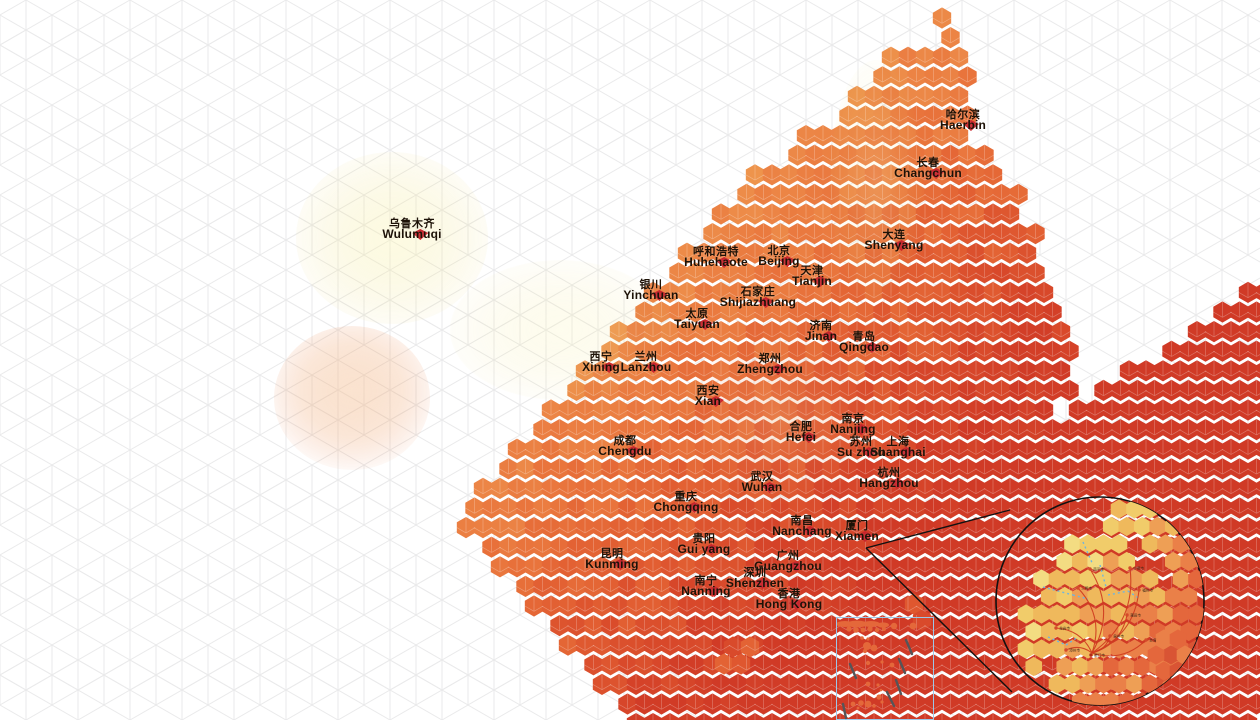 The image size is (1260, 726). What do you see at coordinates (894, 240) in the screenshot?
I see `city-label-shenyang: 大连 Shenyang` at bounding box center [894, 240].